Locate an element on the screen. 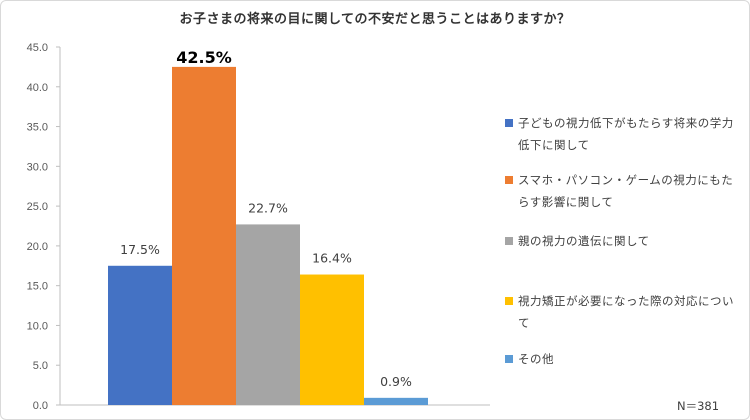 The width and height of the screenshot is (750, 420). y-tick-label: 30.0 is located at coordinates (37, 167).